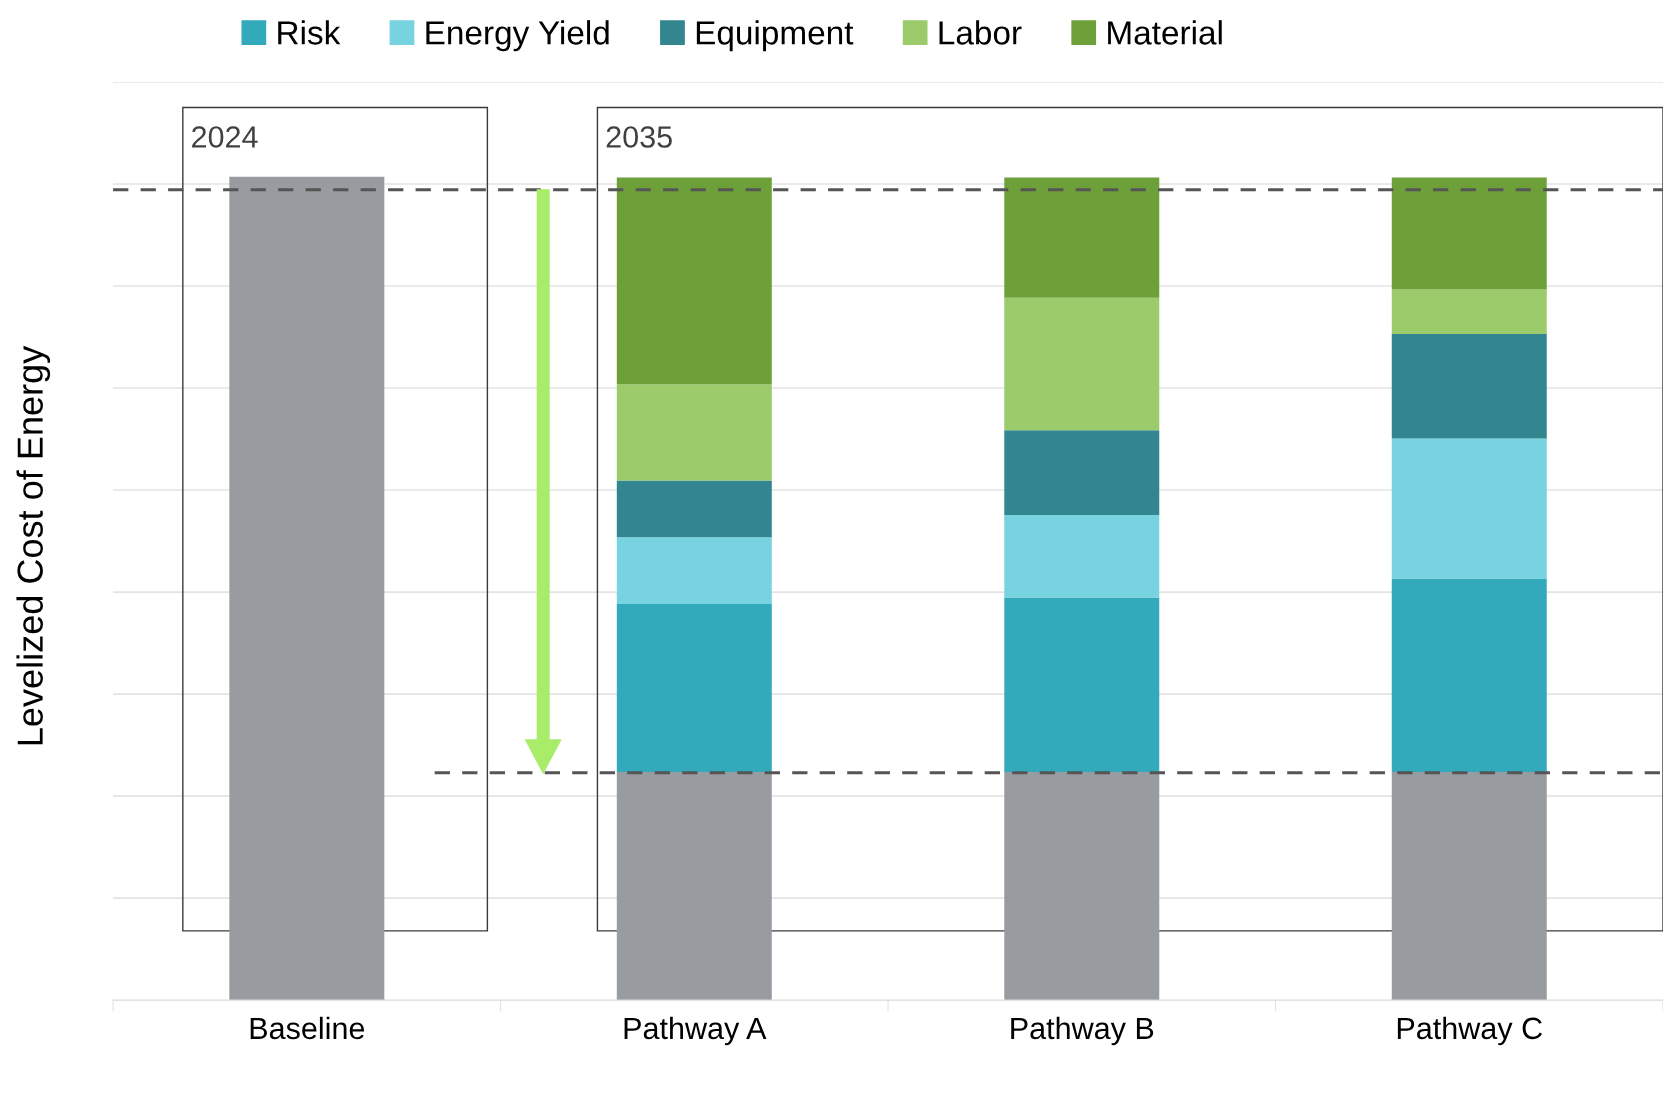 Image resolution: width=1663 pixels, height=1093 pixels. I want to click on x-tick-label: Baseline, so click(307, 1028).